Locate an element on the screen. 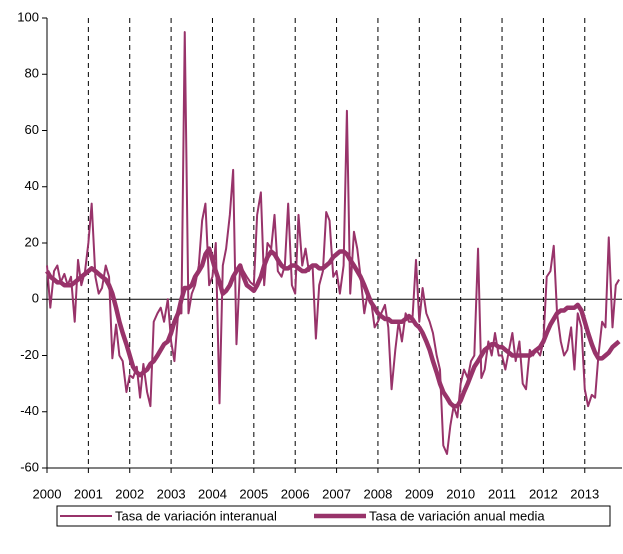  y-tick-label: 100 is located at coordinates (28, 16).